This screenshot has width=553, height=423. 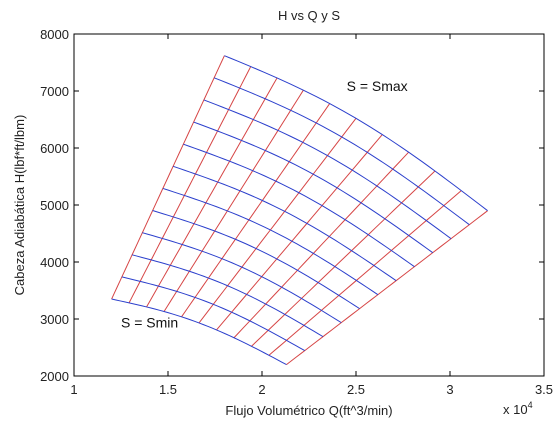 What do you see at coordinates (54, 34) in the screenshot?
I see `y-tick-label: 8000` at bounding box center [54, 34].